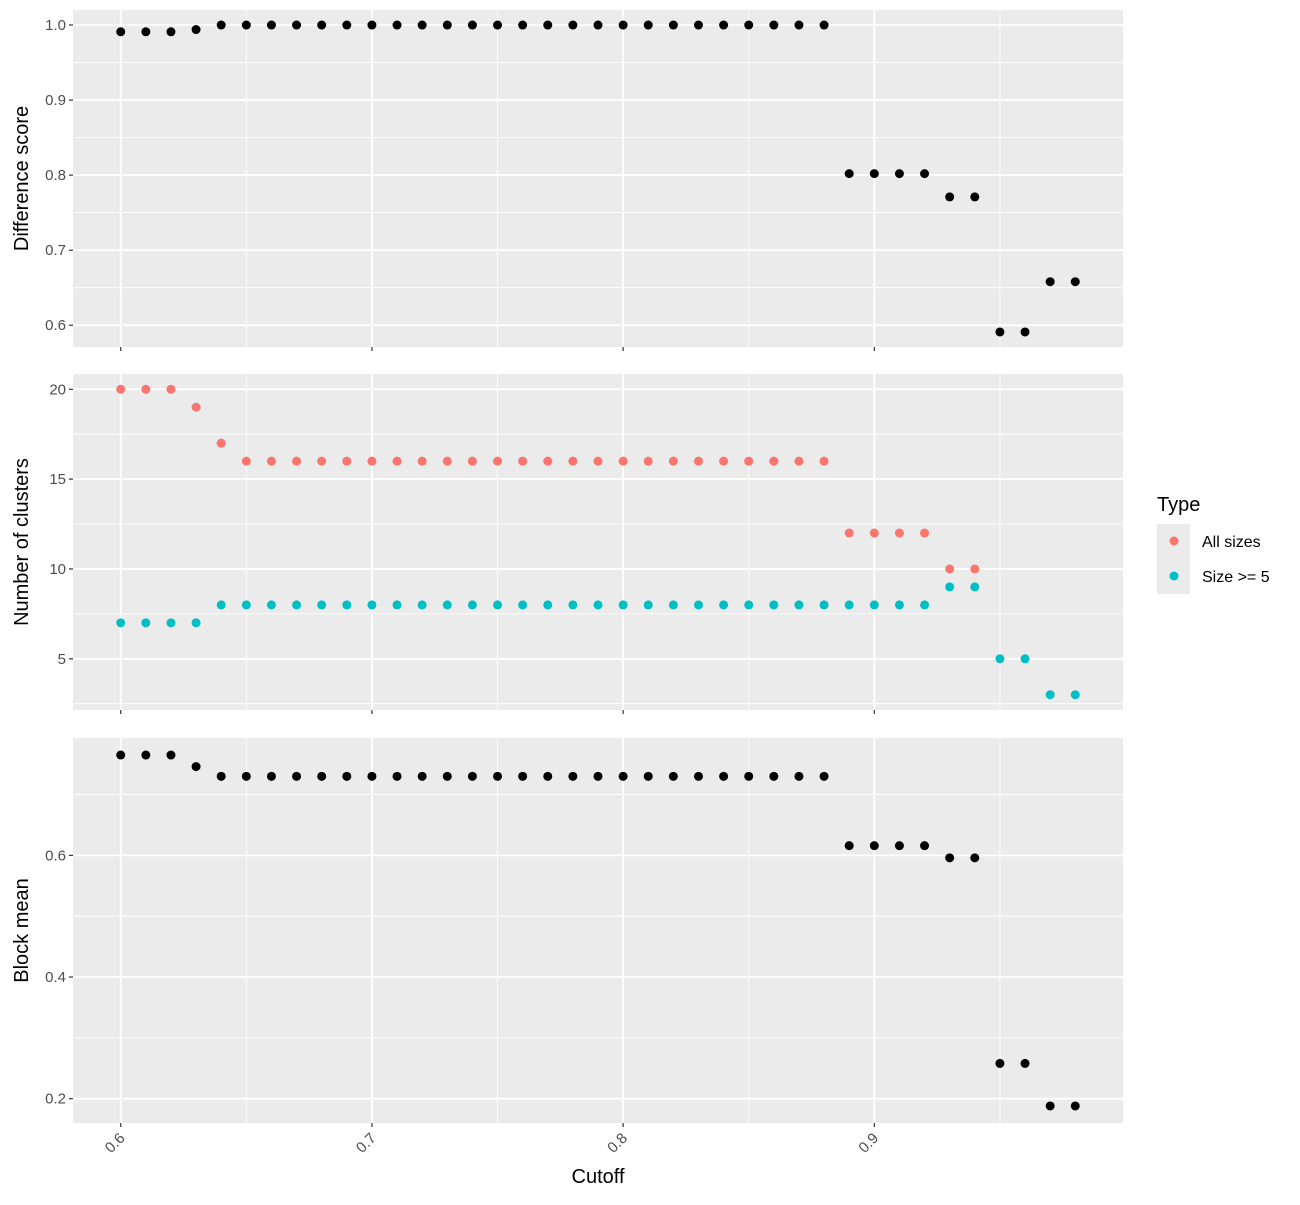 The image size is (1300, 1205). What do you see at coordinates (22, 542) in the screenshot?
I see `y-axis-title: Number of clusters` at bounding box center [22, 542].